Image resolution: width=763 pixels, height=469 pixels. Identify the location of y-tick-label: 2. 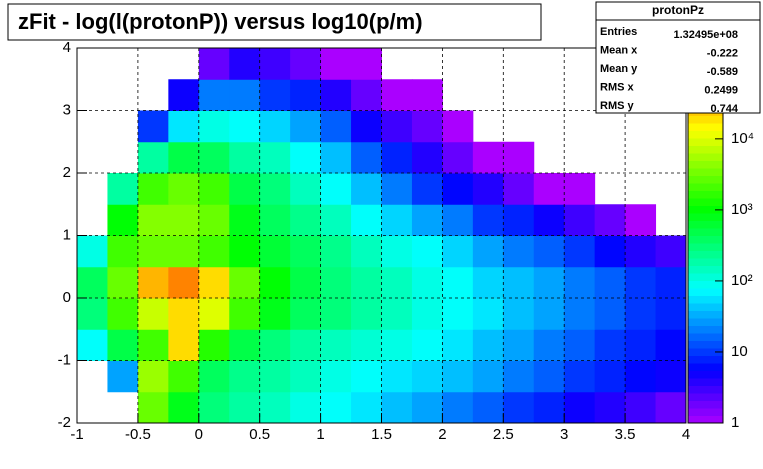
(67, 172).